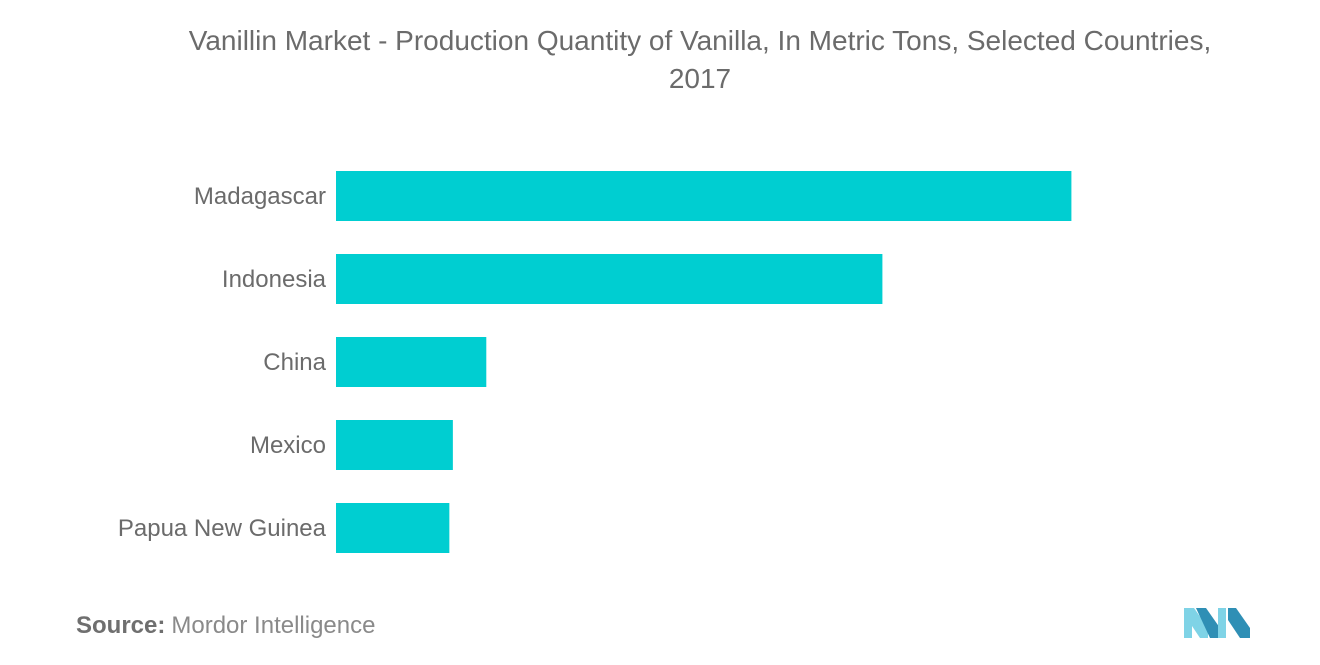 The height and width of the screenshot is (665, 1320). I want to click on bar-papua-new-guinea, so click(393, 528).